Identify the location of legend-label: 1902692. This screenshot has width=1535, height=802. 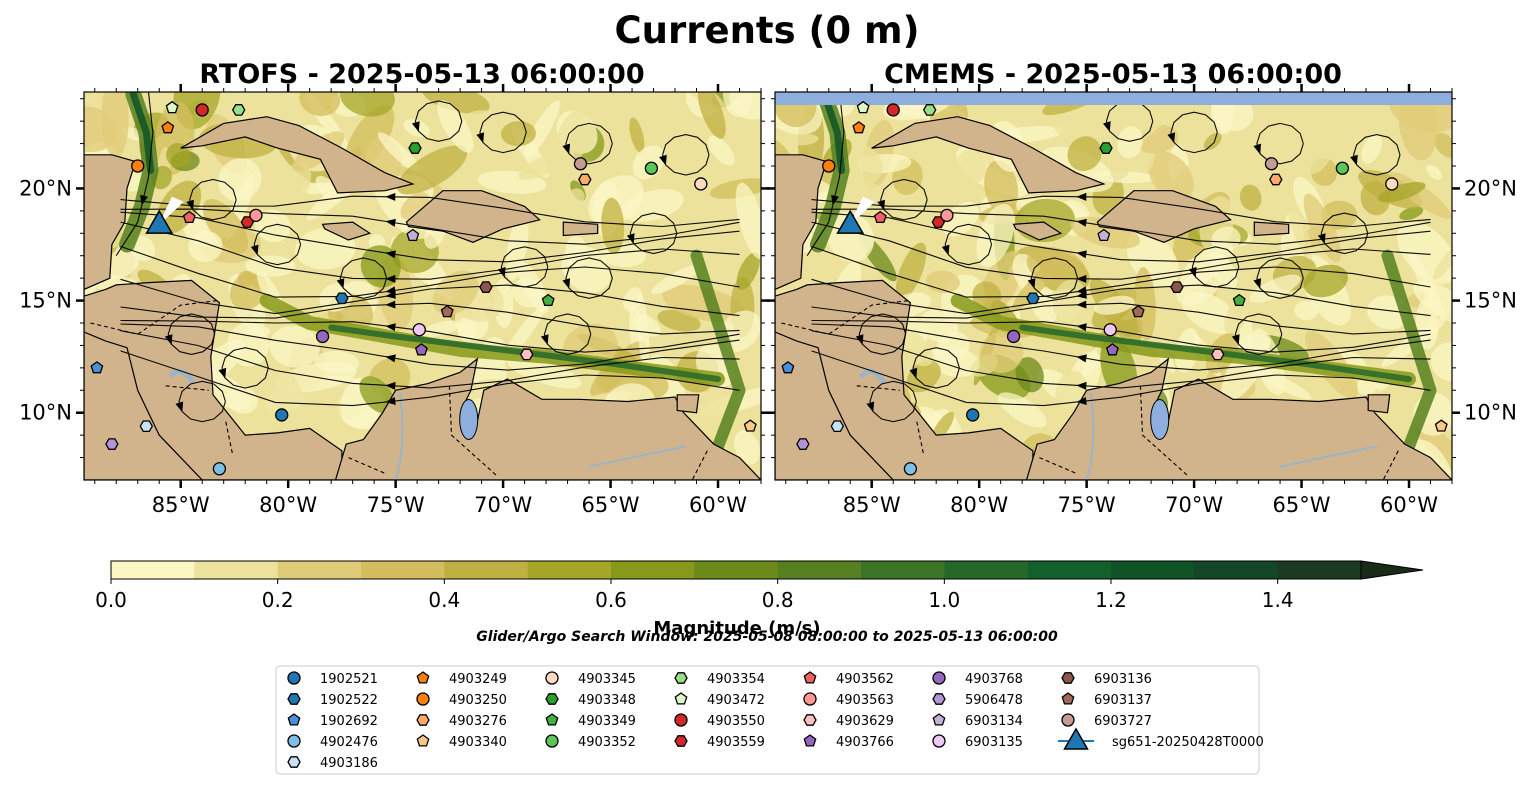
(349, 721).